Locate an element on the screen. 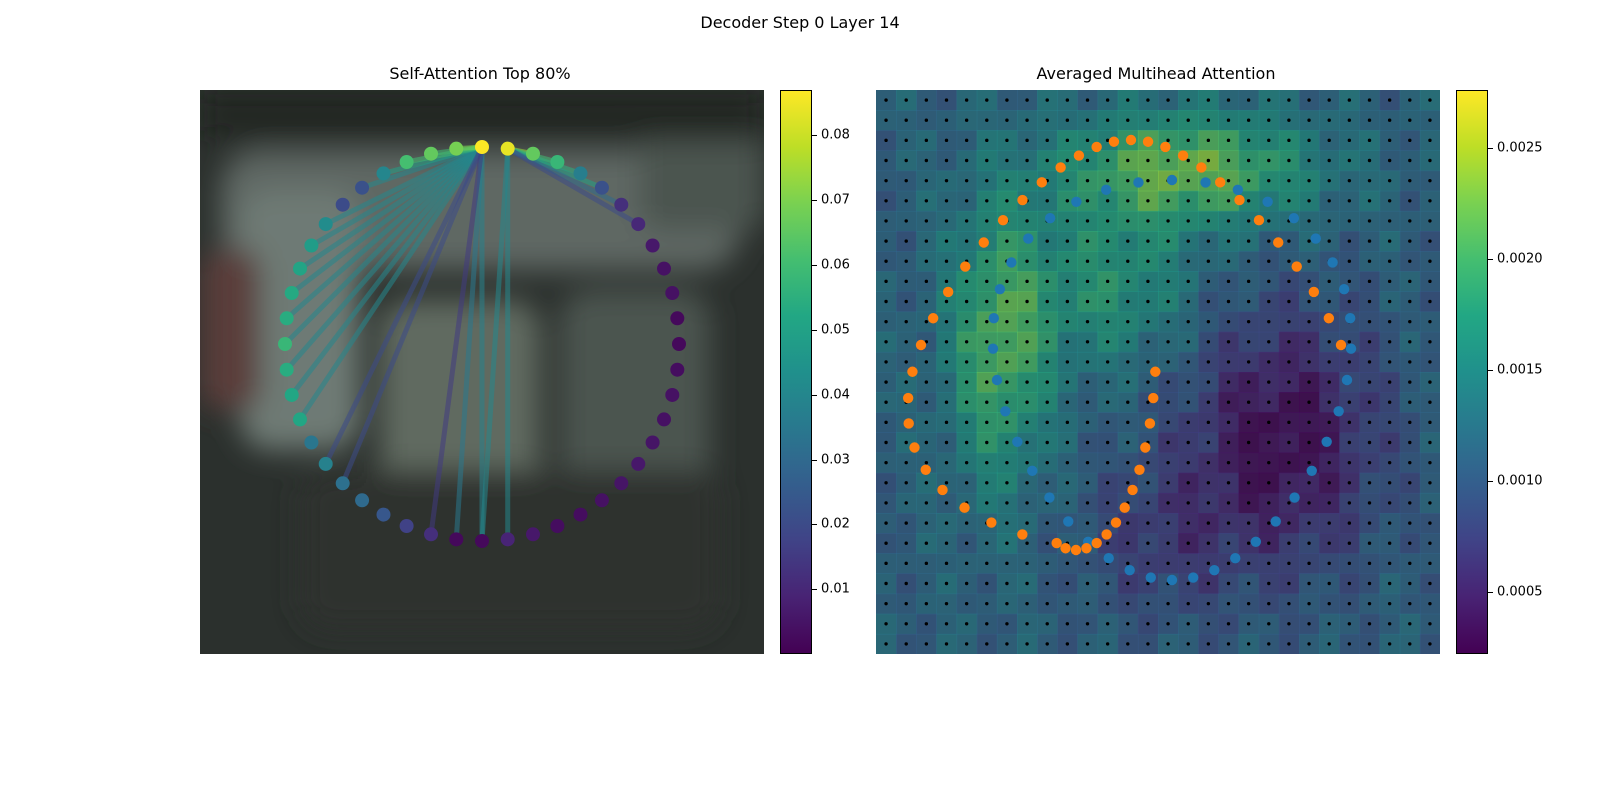  right-colorbar-tick-label: 0.0015 is located at coordinates (1520, 370).